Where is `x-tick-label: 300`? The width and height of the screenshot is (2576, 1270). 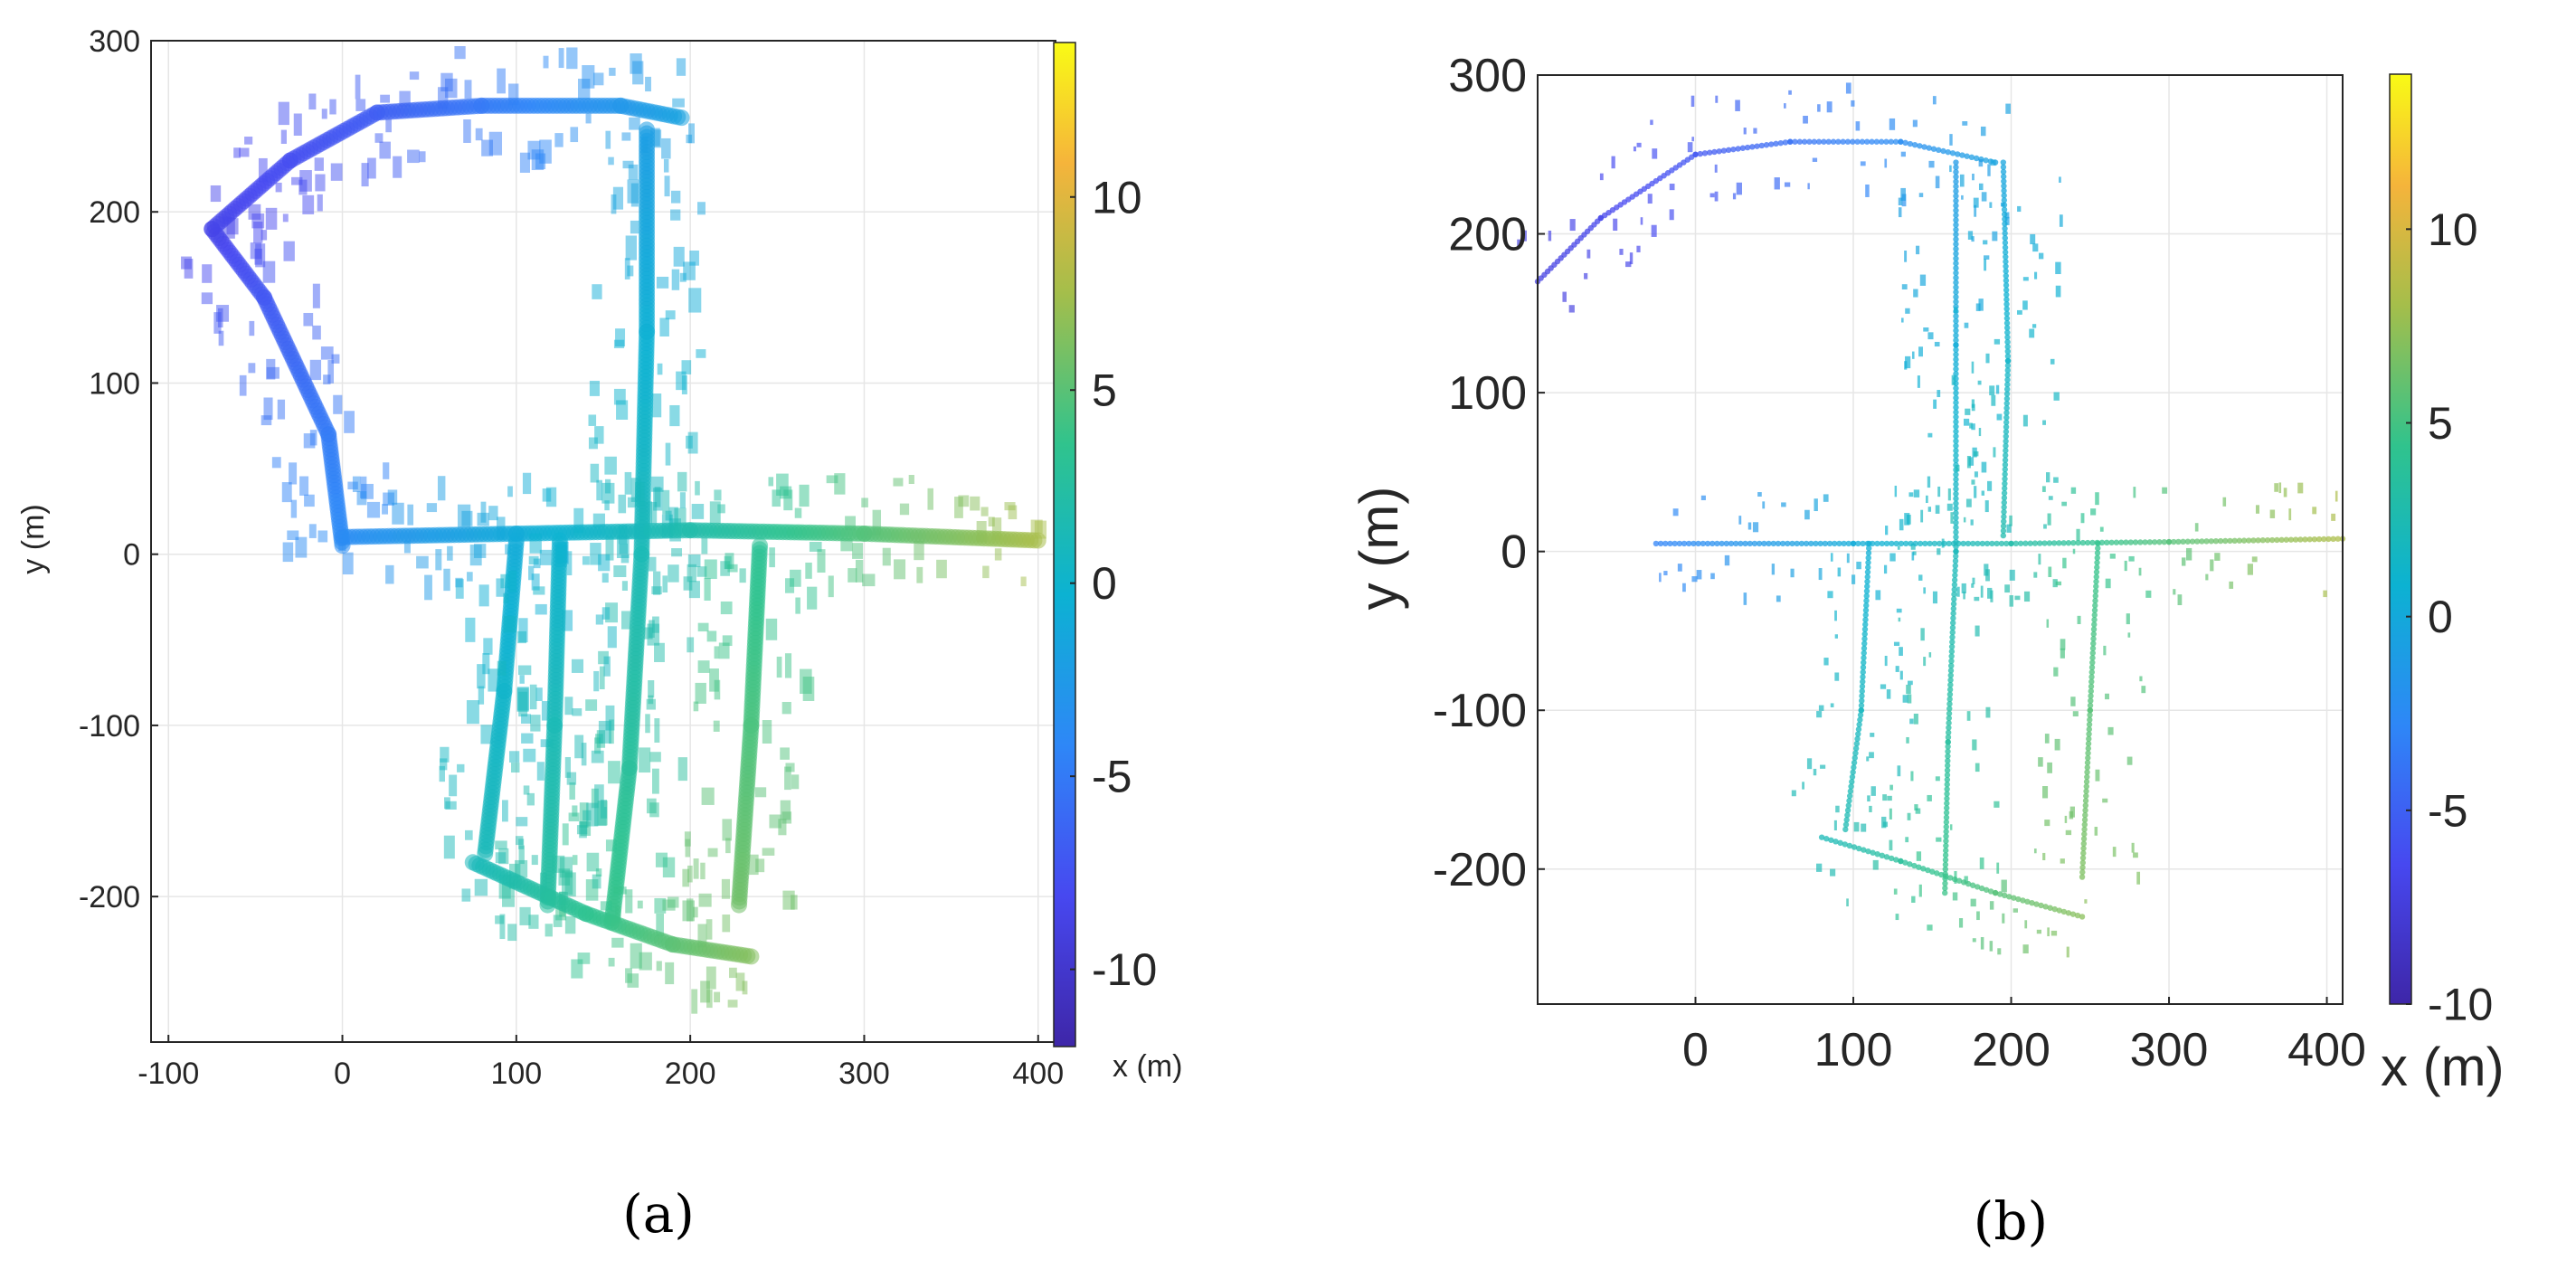 x-tick-label: 300 is located at coordinates (2169, 1050).